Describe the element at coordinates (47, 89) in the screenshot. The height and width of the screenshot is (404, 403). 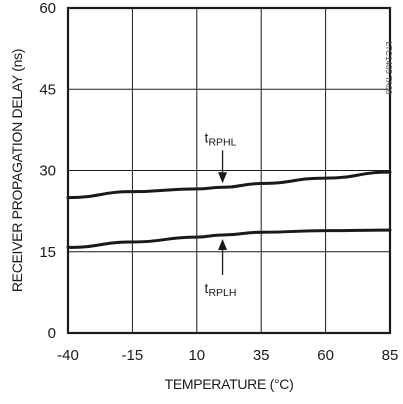
I see `y-tick-label: 45` at that location.